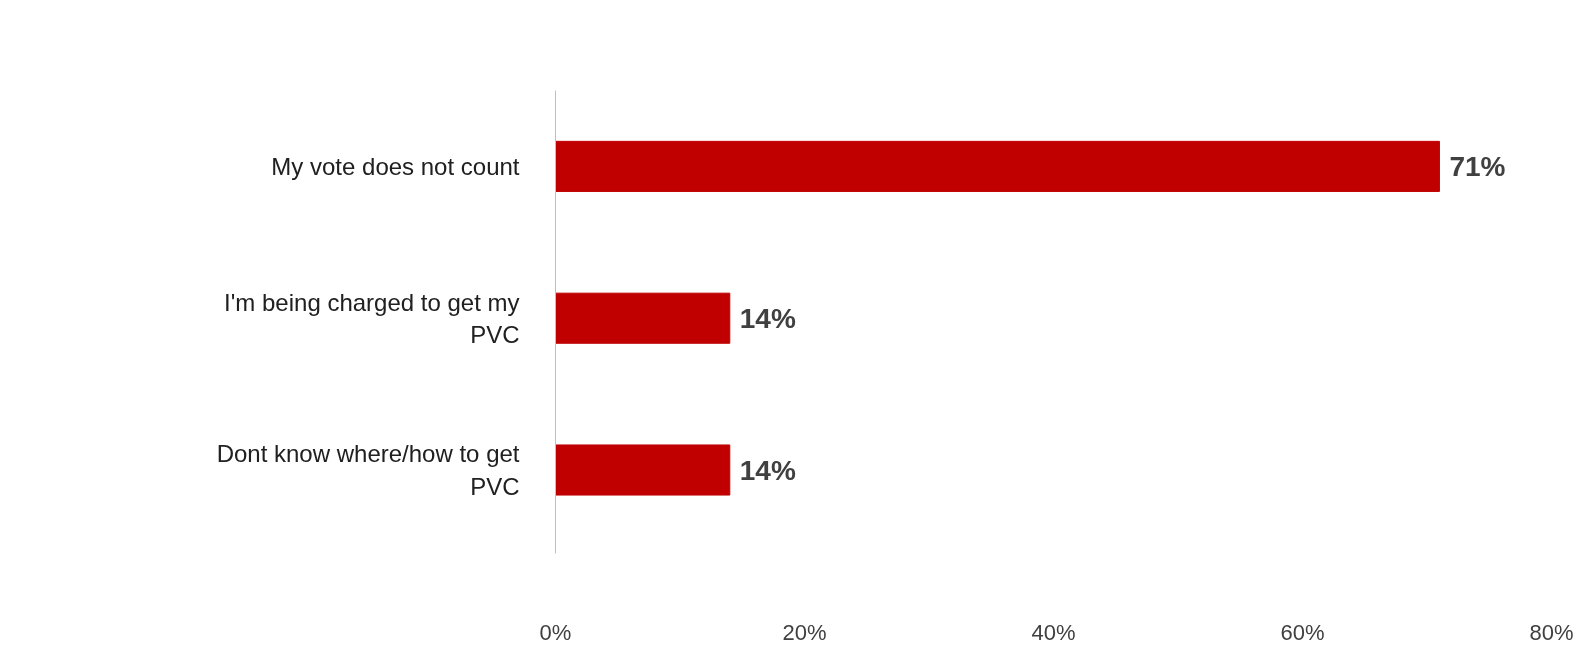  I want to click on x-tick-label: 80%, so click(1551, 632).